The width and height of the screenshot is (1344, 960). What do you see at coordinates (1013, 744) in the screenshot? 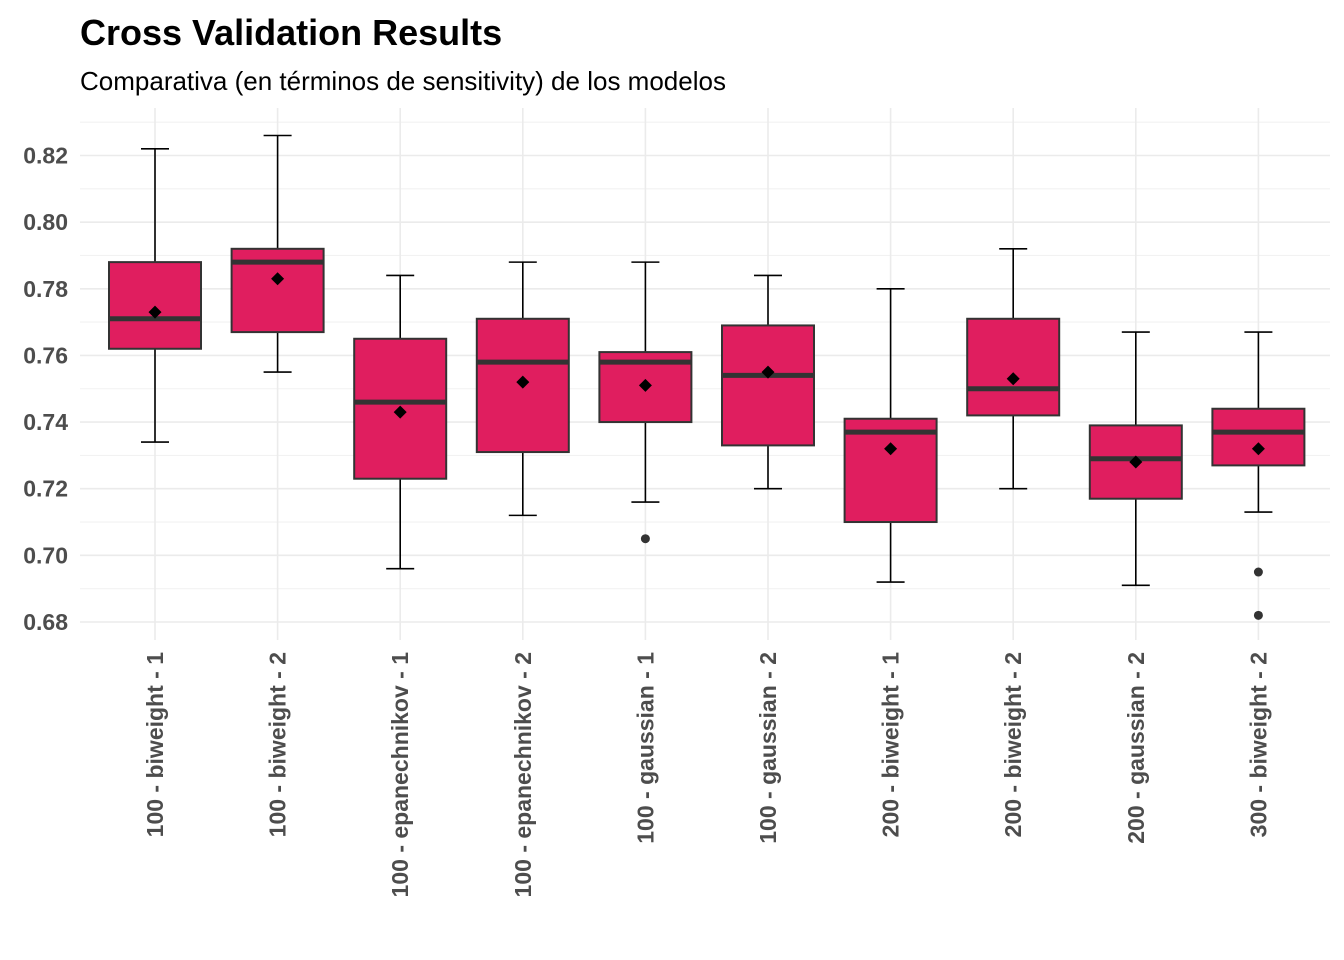
I see `x-tick-label: 200 - biweight - 2` at bounding box center [1013, 744].